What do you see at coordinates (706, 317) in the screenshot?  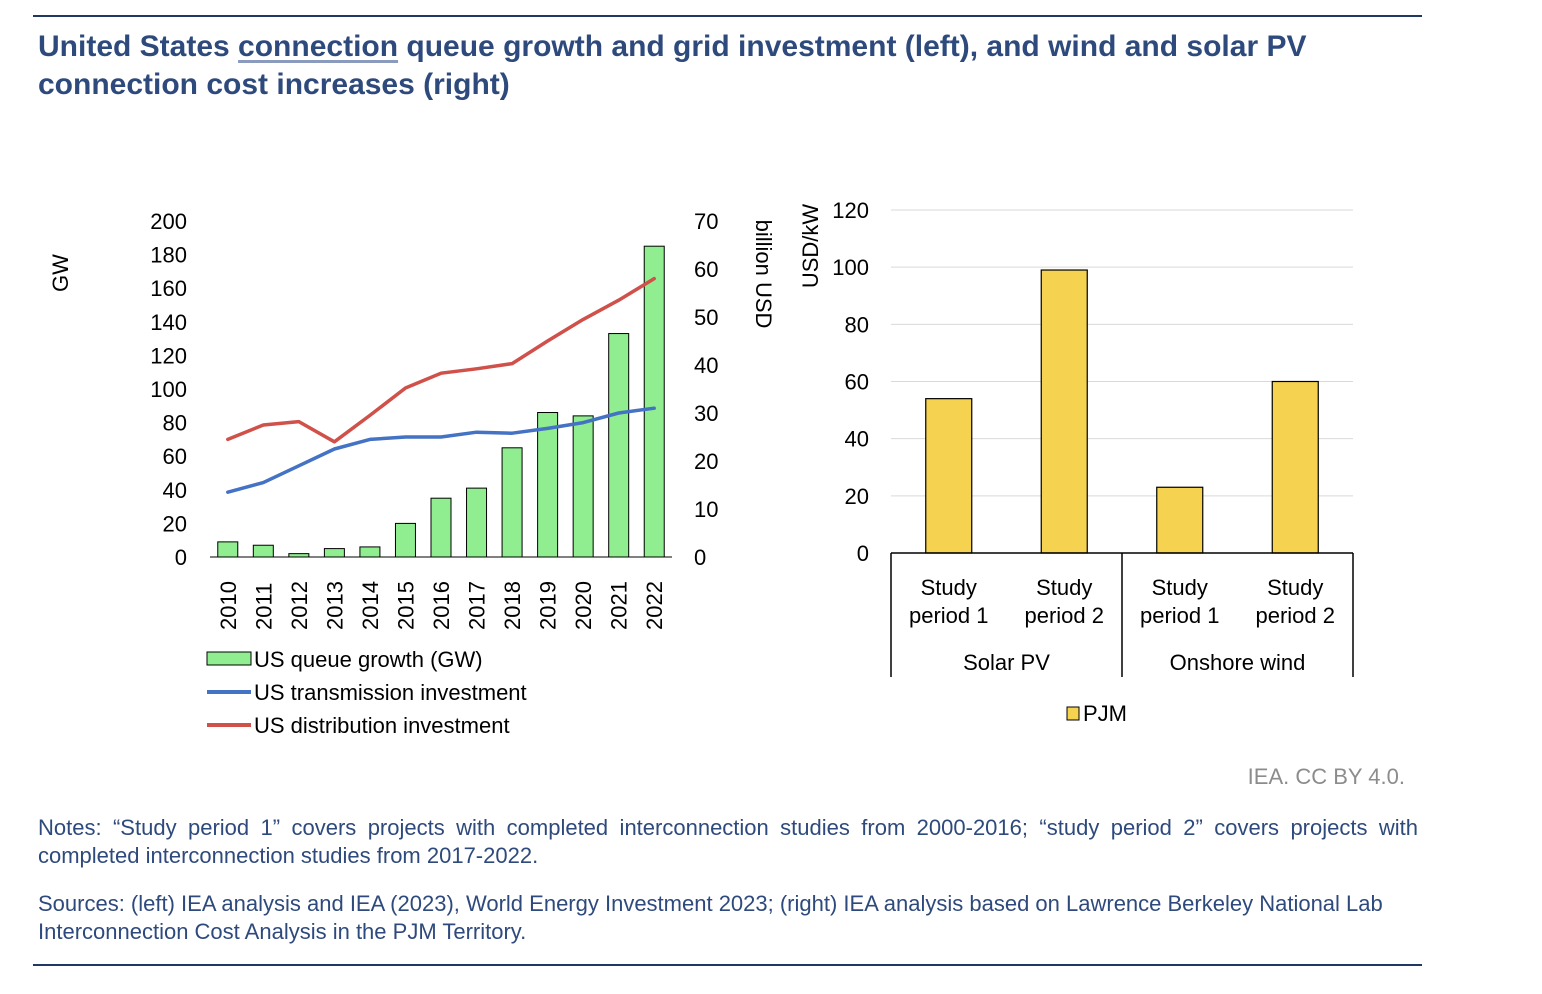 I see `right-y-tick-label: 50` at bounding box center [706, 317].